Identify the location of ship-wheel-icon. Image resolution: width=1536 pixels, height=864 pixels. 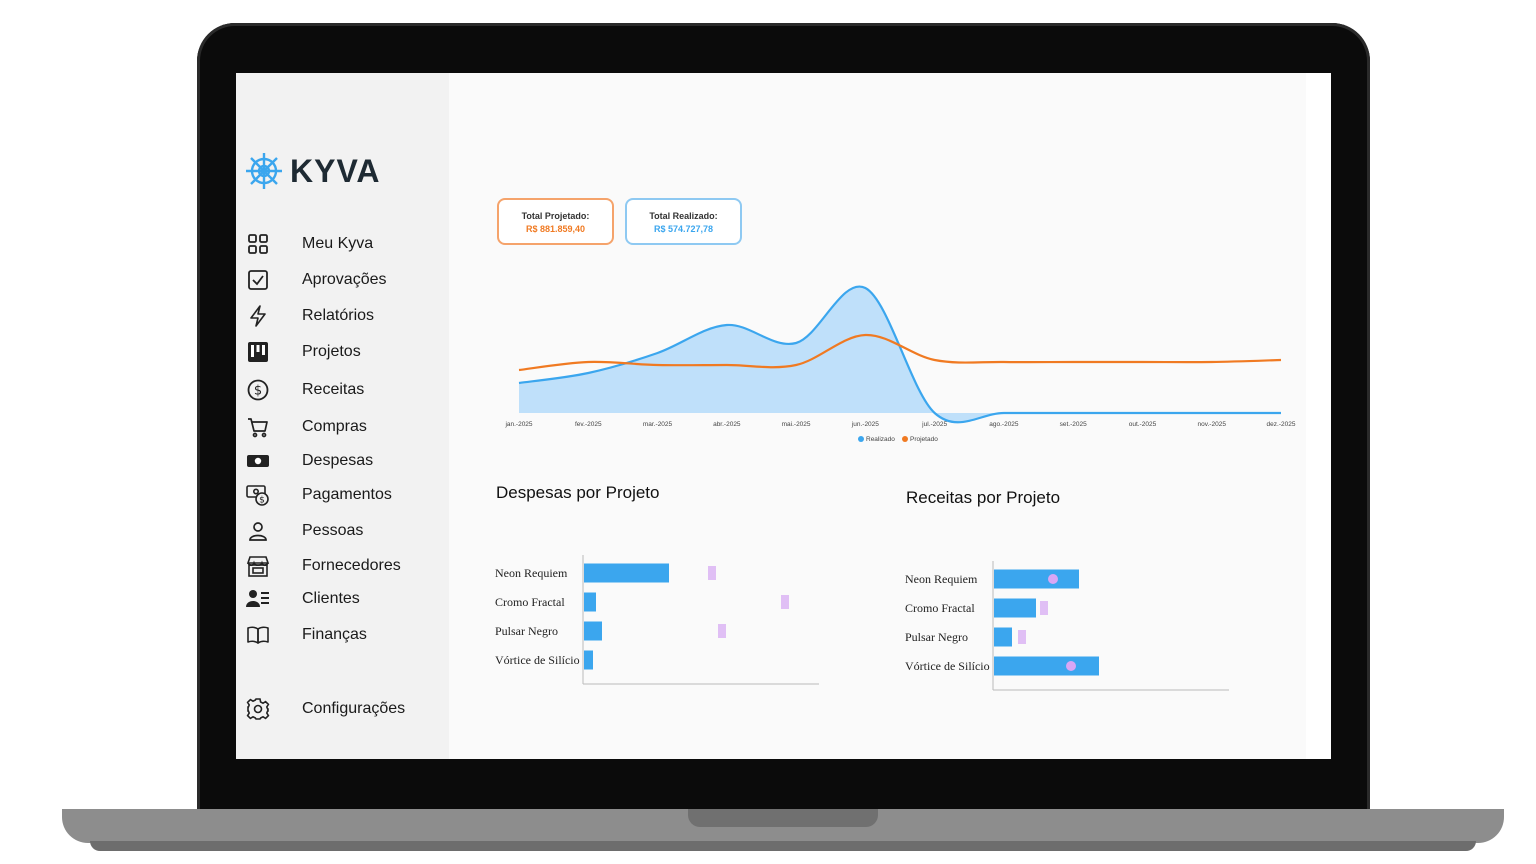
(264, 171).